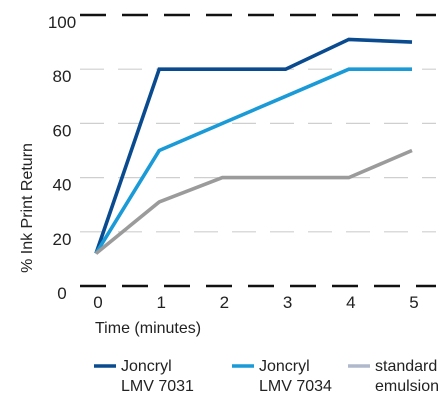  Describe the element at coordinates (62, 158) in the screenshot. I see `y-tick-labels: 0 20 40 60 80 100` at that location.